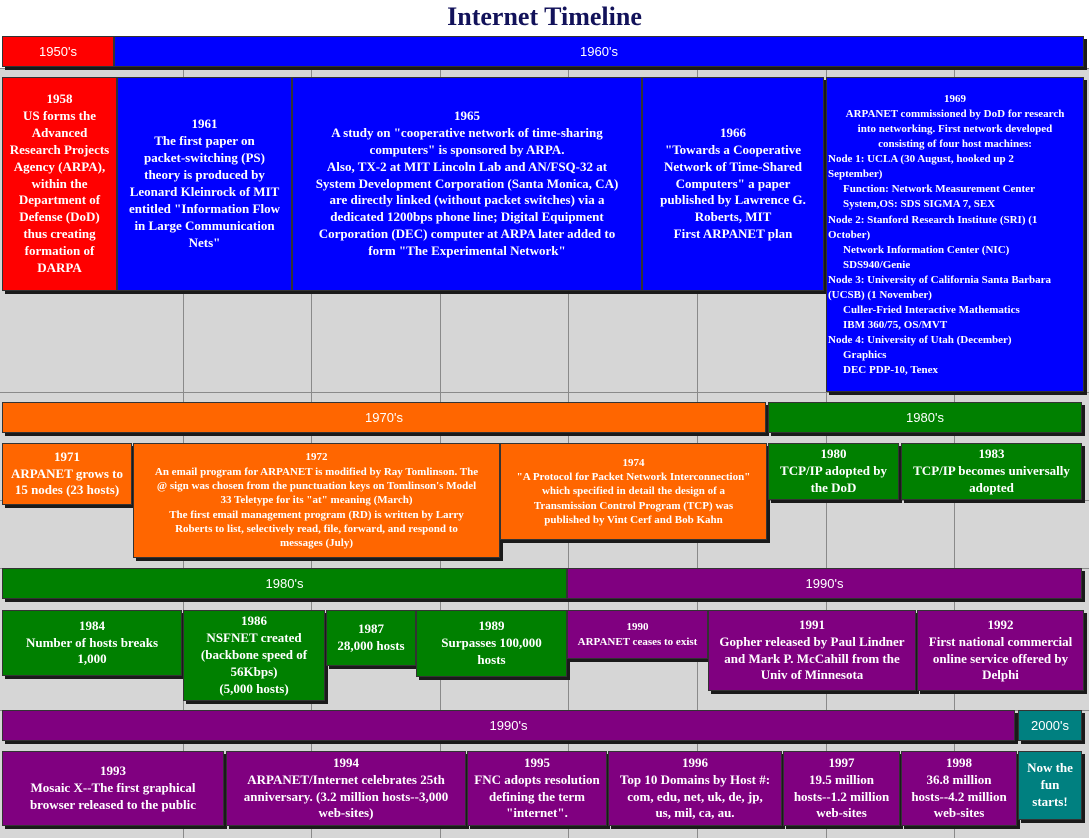  What do you see at coordinates (59, 183) in the screenshot?
I see `event-text: within the` at bounding box center [59, 183].